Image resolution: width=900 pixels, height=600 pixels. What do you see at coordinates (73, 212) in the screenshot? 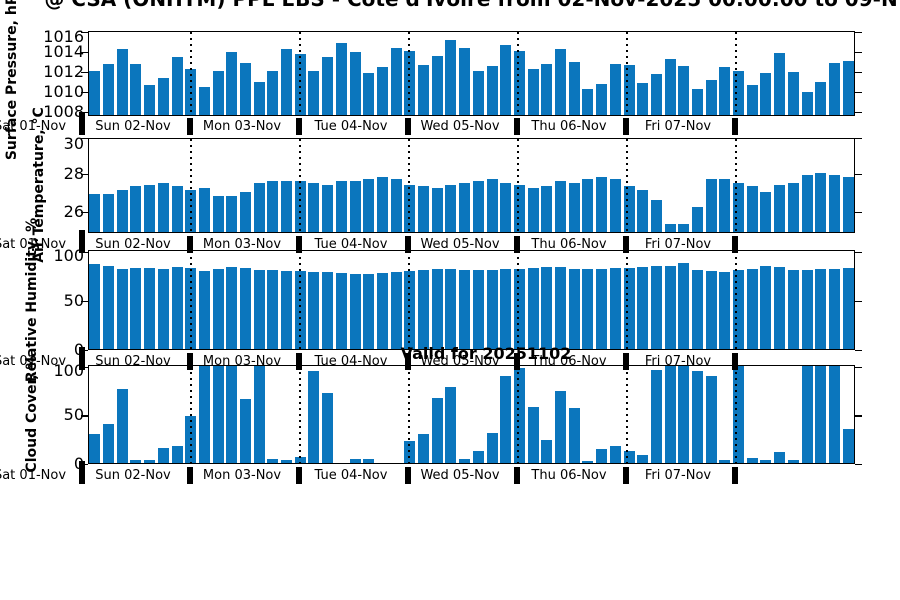
I see `ytick-label: 26` at bounding box center [73, 212].